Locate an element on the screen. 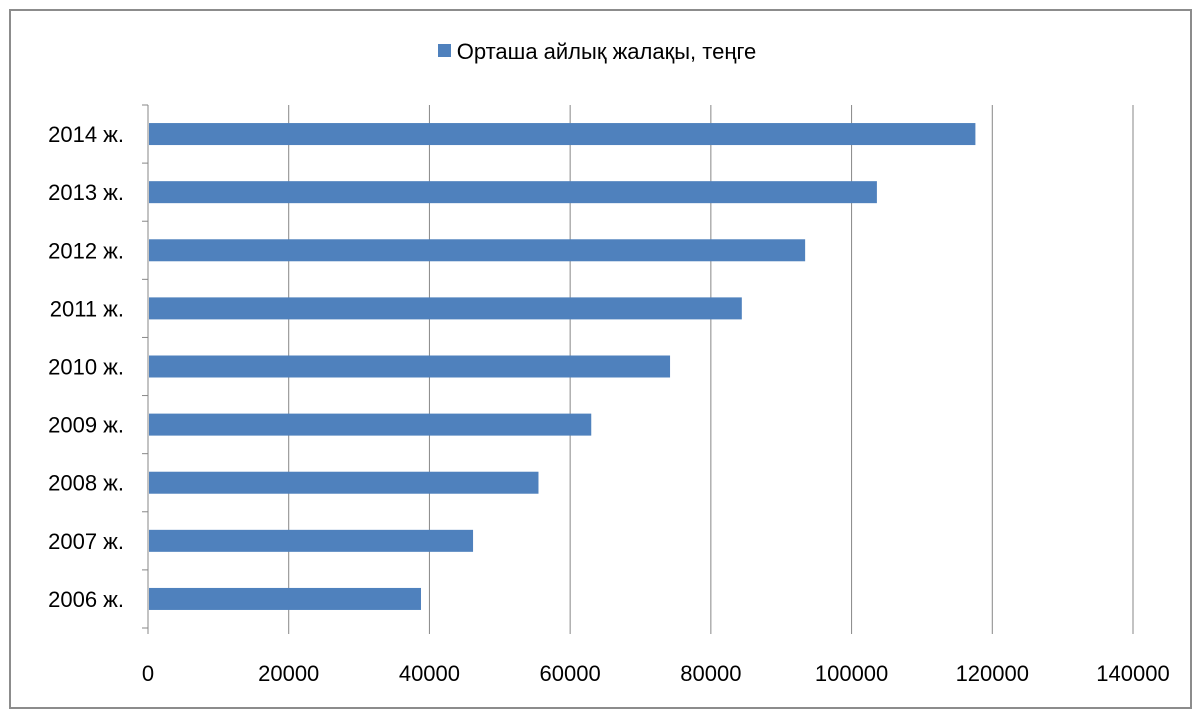 The height and width of the screenshot is (709, 1194). y-tick-label: 2012 ж. is located at coordinates (86, 250).